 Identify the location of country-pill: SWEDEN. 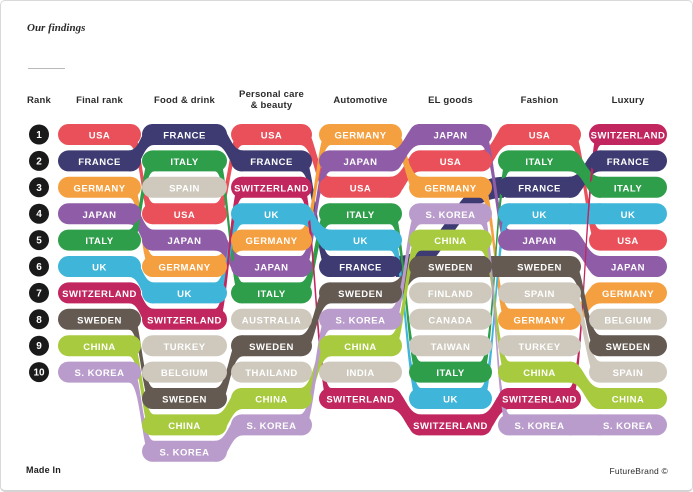
(450, 266).